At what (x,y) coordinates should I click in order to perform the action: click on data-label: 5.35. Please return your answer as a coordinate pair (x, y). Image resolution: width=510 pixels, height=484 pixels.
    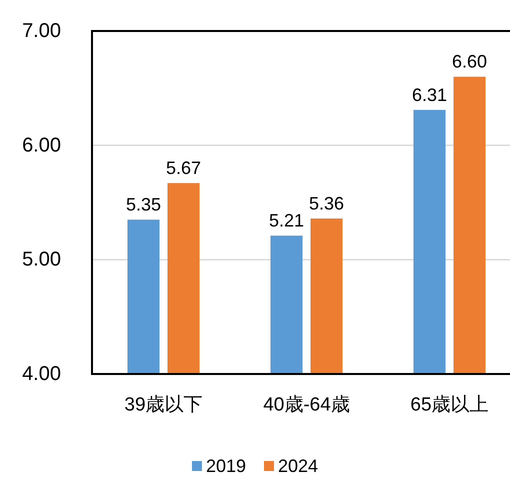
    Looking at the image, I should click on (144, 204).